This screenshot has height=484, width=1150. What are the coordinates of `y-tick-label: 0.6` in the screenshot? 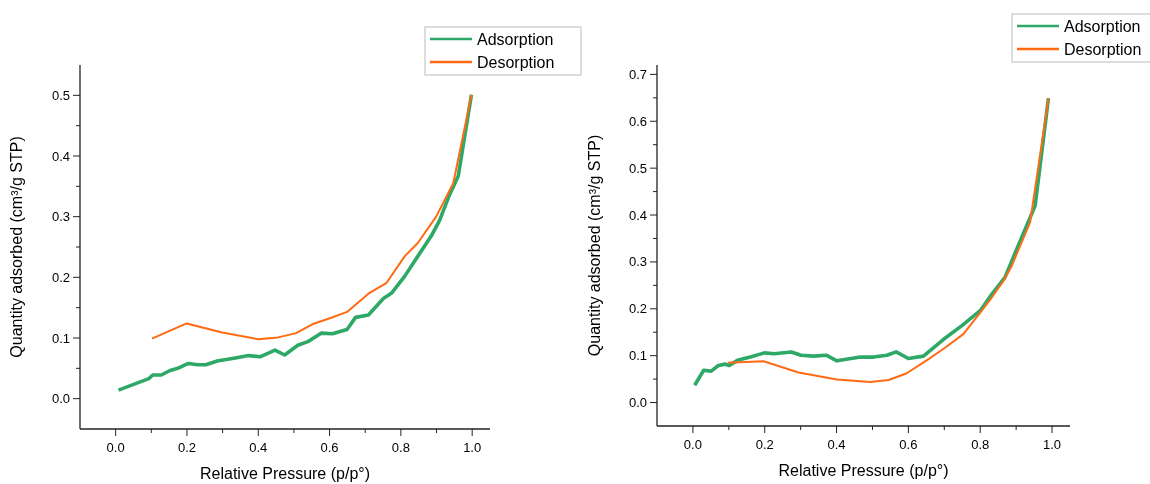 It's located at (637, 121).